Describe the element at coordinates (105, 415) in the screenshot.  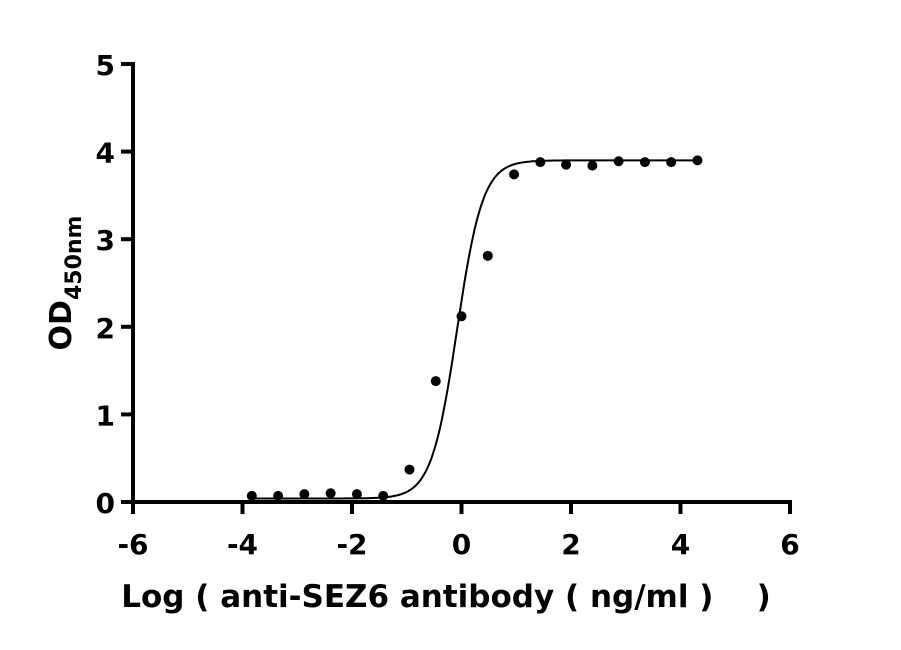
I see `y-tick-label: 1` at that location.